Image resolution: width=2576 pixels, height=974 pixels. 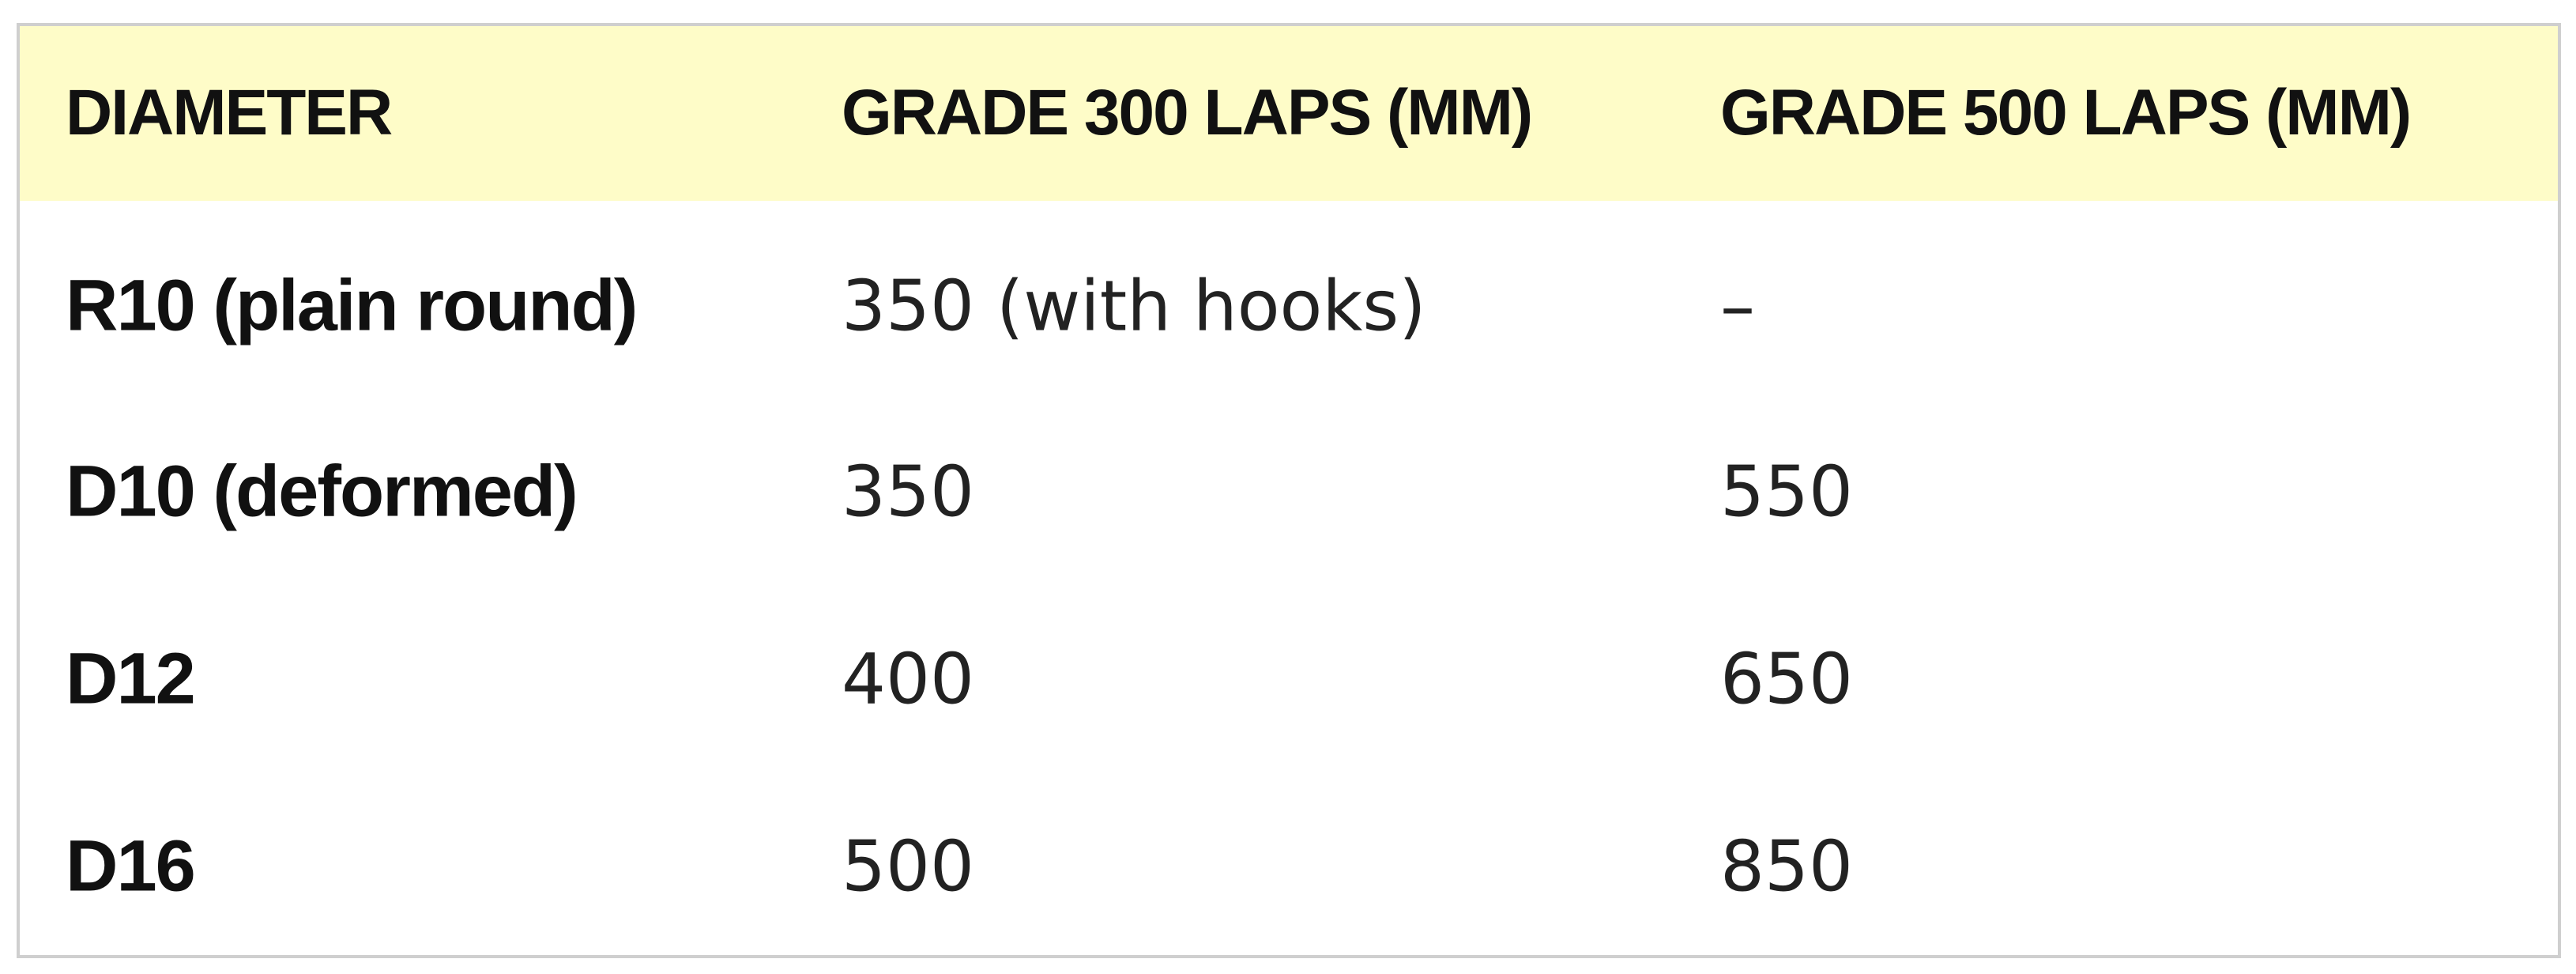 What do you see at coordinates (908, 679) in the screenshot?
I see `cell-value: 400` at bounding box center [908, 679].